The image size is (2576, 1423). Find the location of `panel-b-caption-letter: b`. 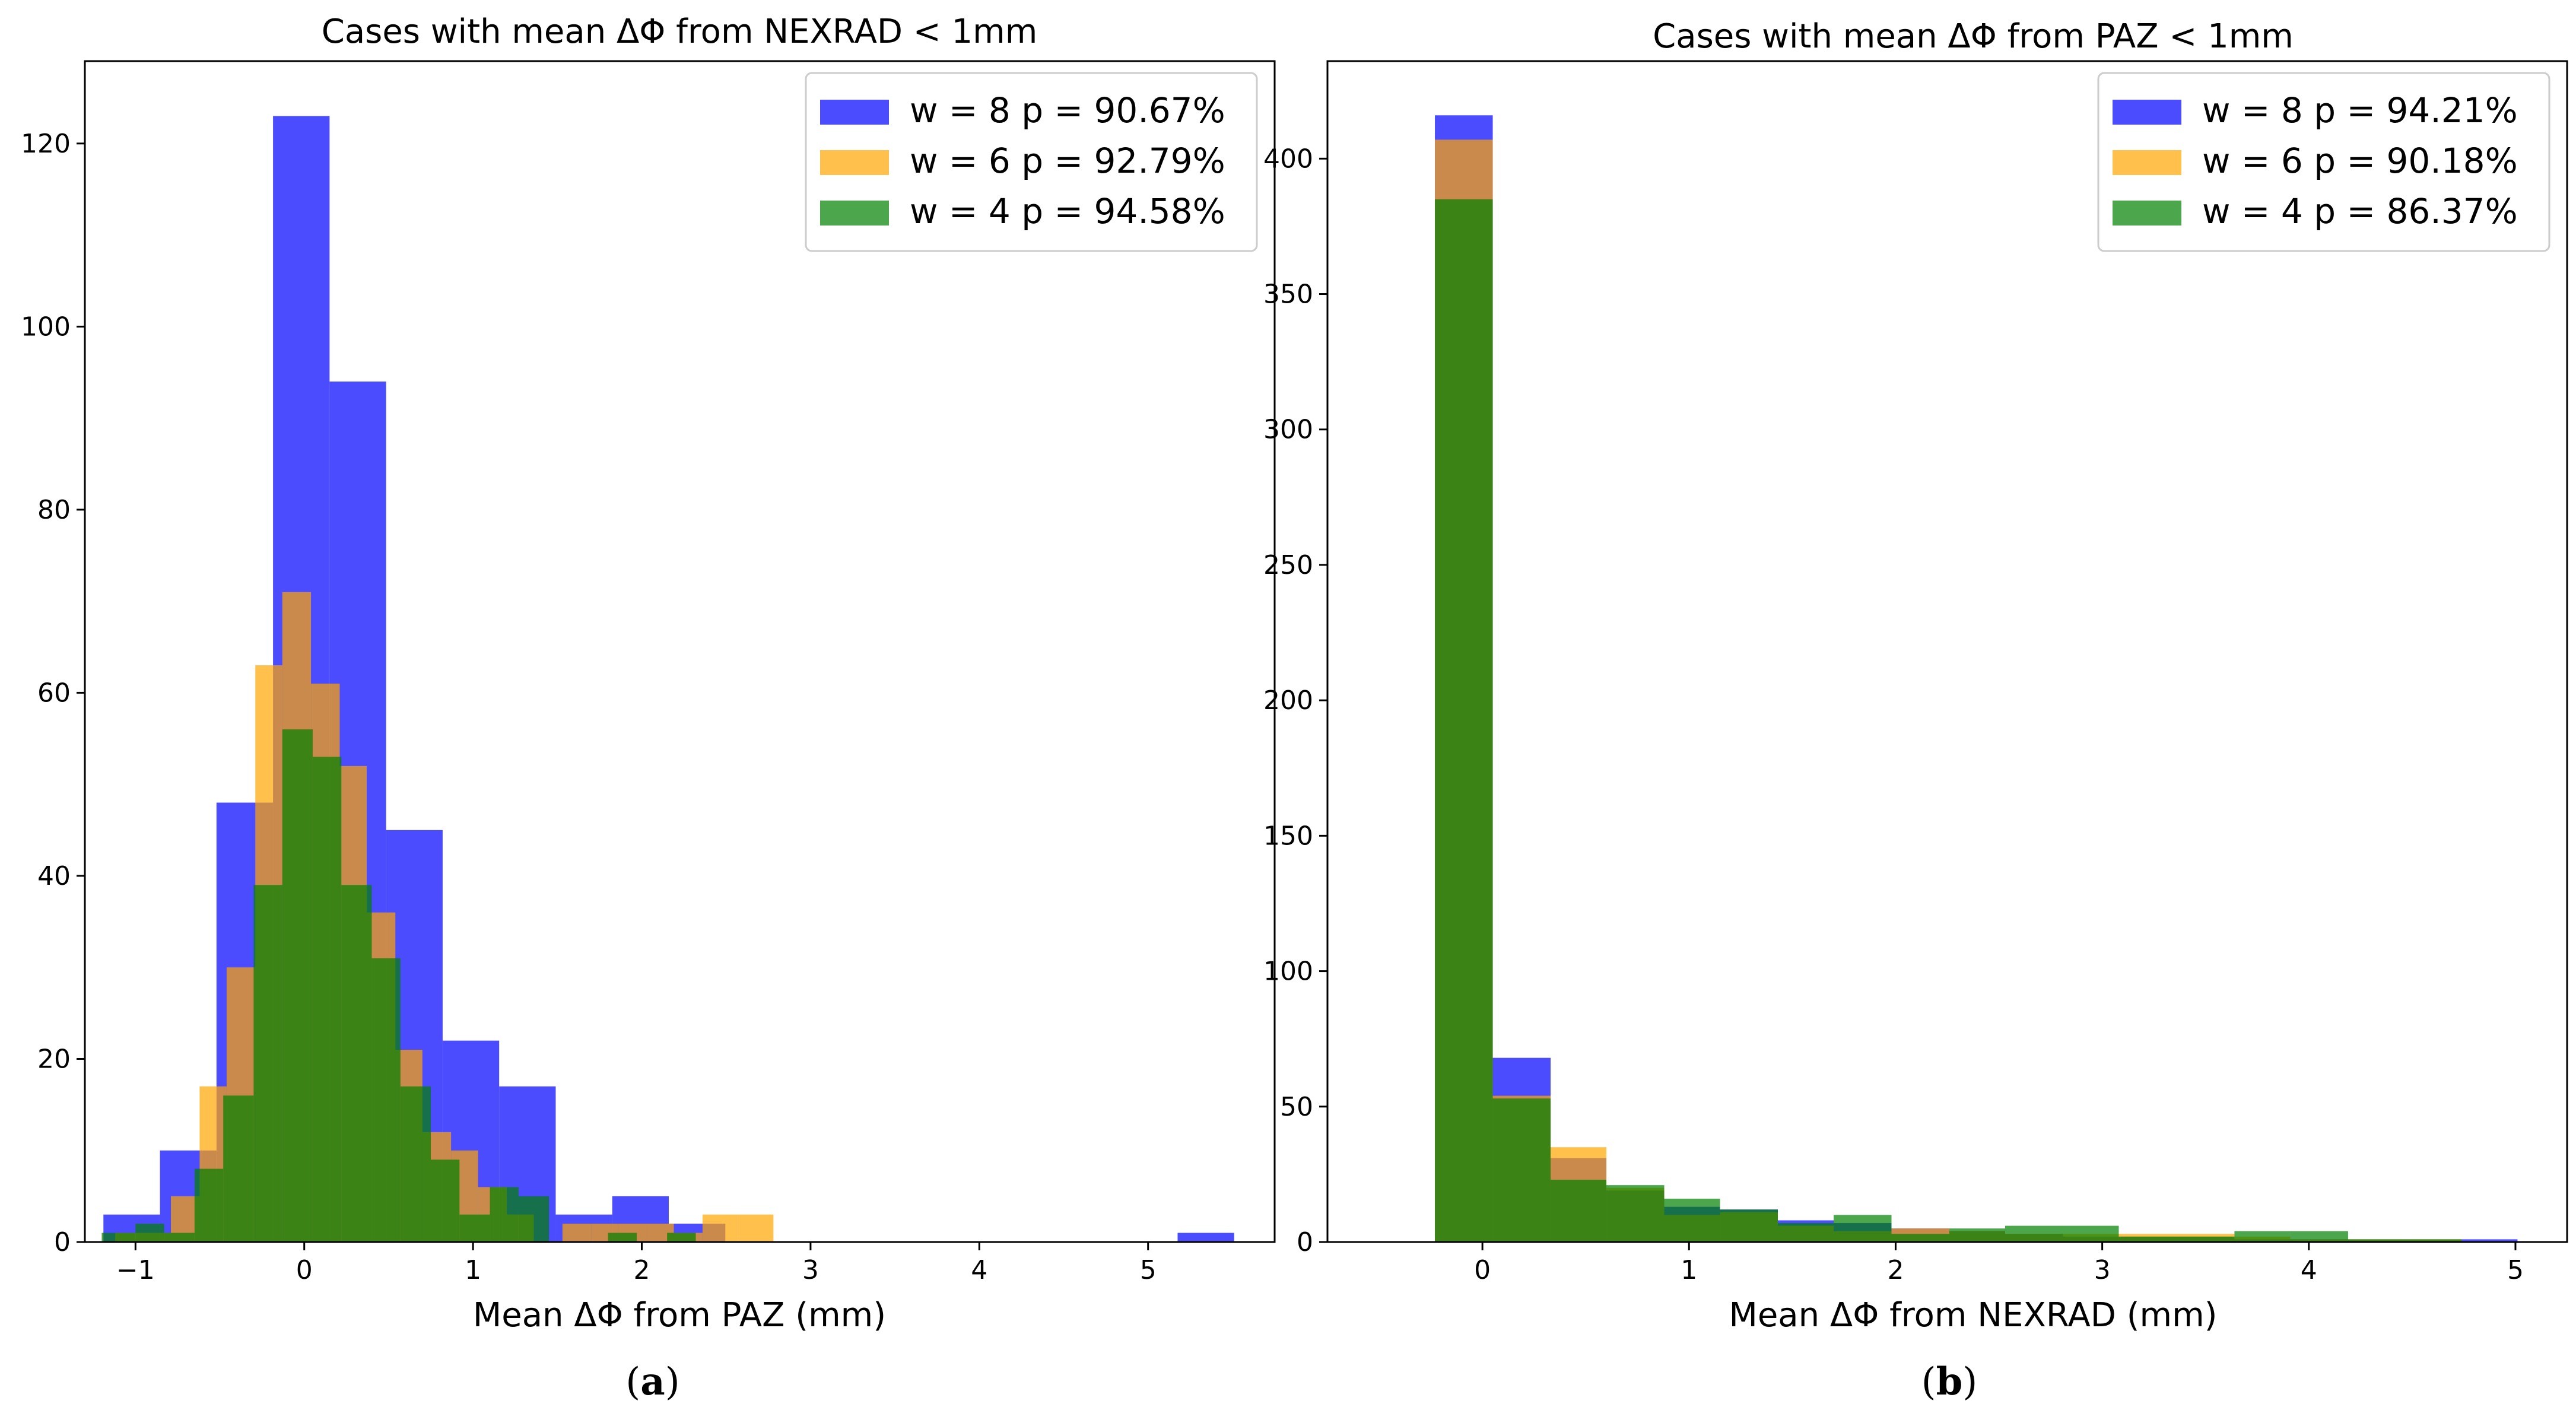

panel-b-caption-letter: b is located at coordinates (1949, 1382).